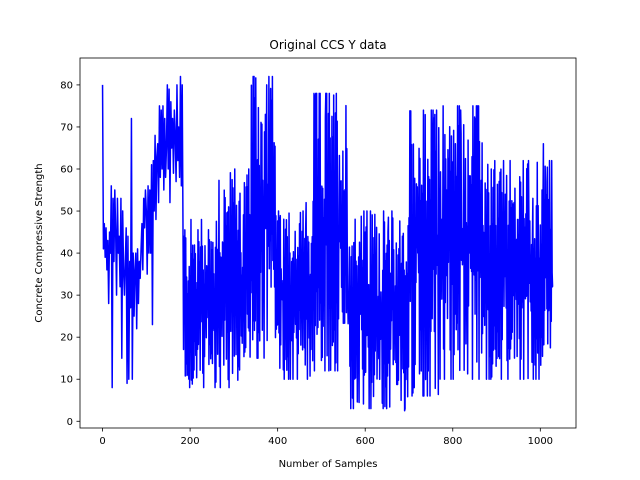 This screenshot has height=480, width=640. Describe the element at coordinates (66, 254) in the screenshot. I see `y-tick-label: 40` at that location.